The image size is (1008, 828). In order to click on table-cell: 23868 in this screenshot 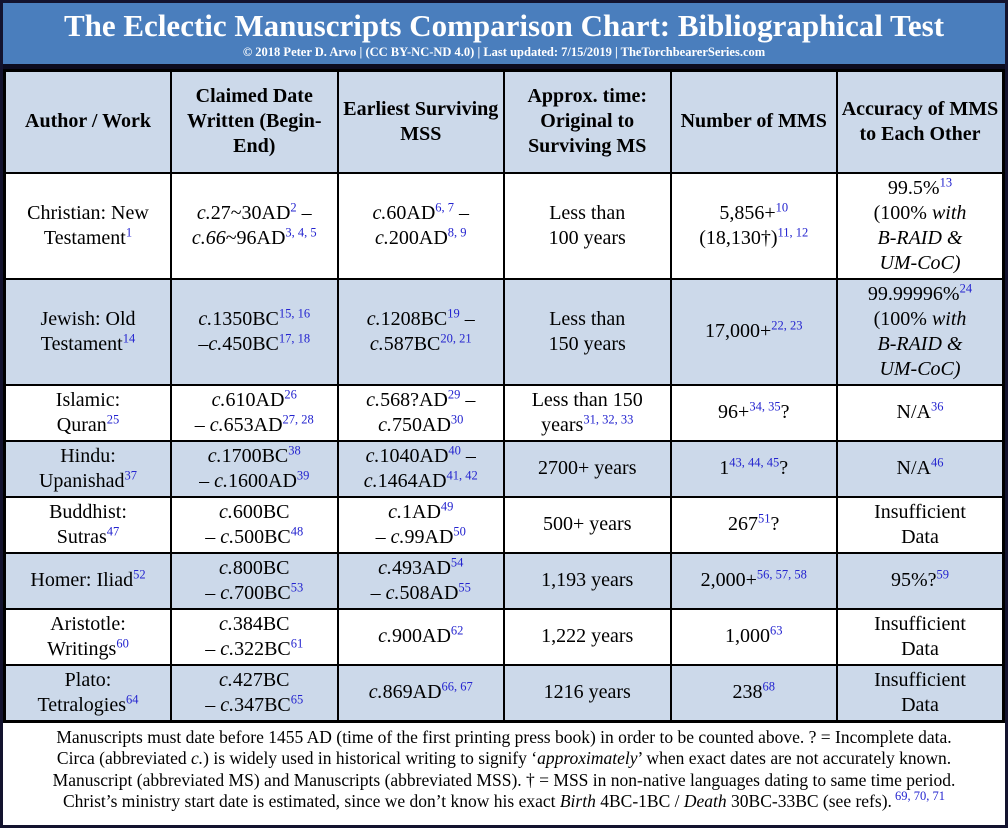, I will do `click(753, 693)`.